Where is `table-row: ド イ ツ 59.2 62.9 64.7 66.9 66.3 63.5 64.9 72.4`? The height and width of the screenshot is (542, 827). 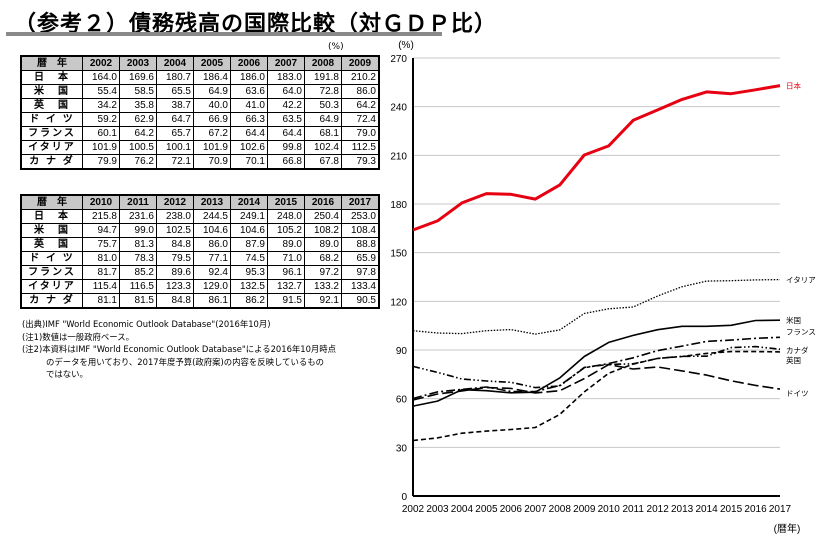
table-row: ド イ ツ 59.2 62.9 64.7 66.9 66.3 63.5 64.9 72.4 is located at coordinates (200, 119).